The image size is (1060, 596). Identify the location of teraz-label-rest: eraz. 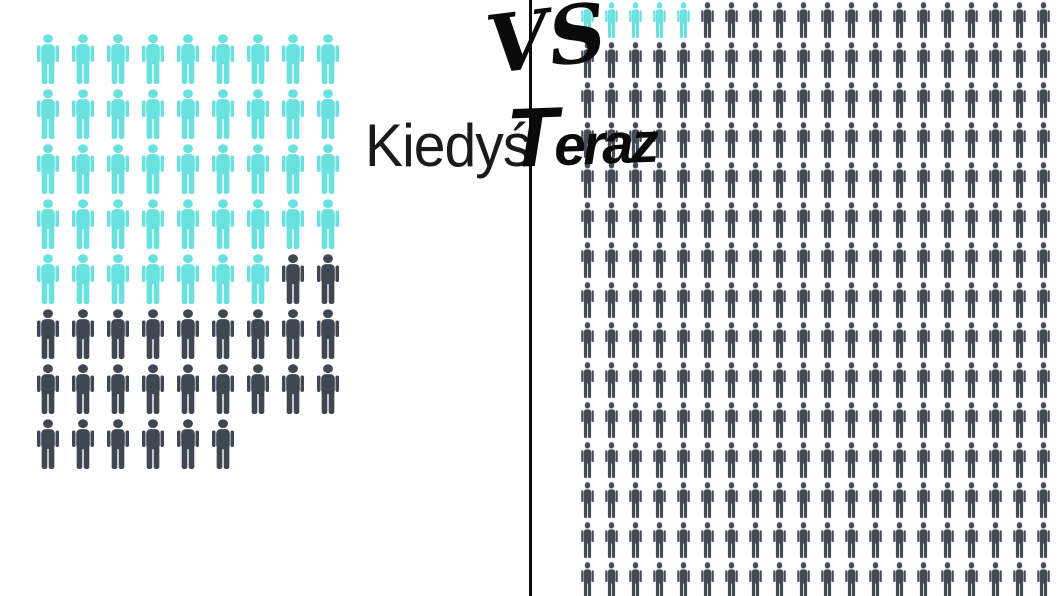
(605, 144).